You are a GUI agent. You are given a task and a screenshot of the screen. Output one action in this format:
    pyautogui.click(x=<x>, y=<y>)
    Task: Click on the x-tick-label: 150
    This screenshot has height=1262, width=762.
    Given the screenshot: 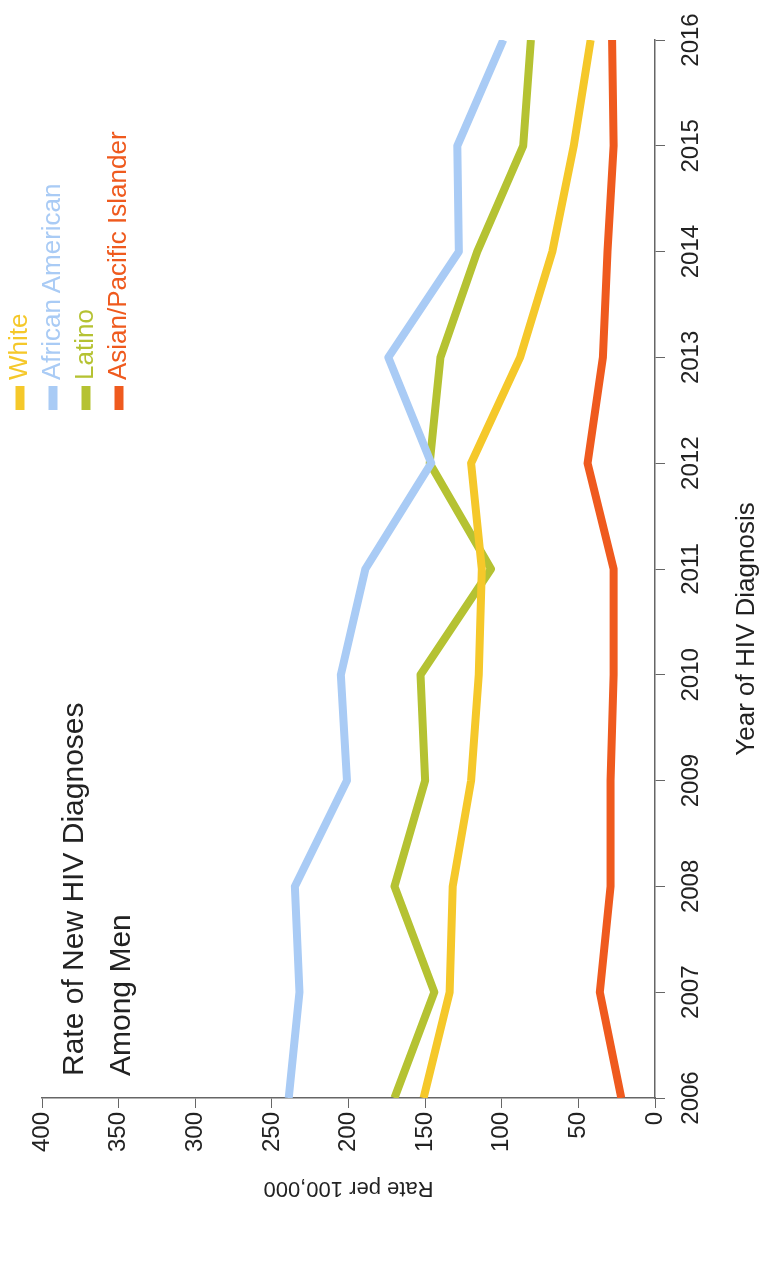 What is the action you would take?
    pyautogui.click(x=423, y=1132)
    